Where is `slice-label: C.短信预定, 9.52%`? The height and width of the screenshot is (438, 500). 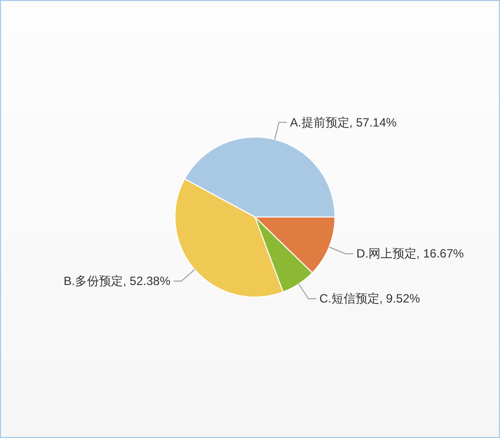 slice-label: C.短信预定, 9.52% is located at coordinates (369, 299).